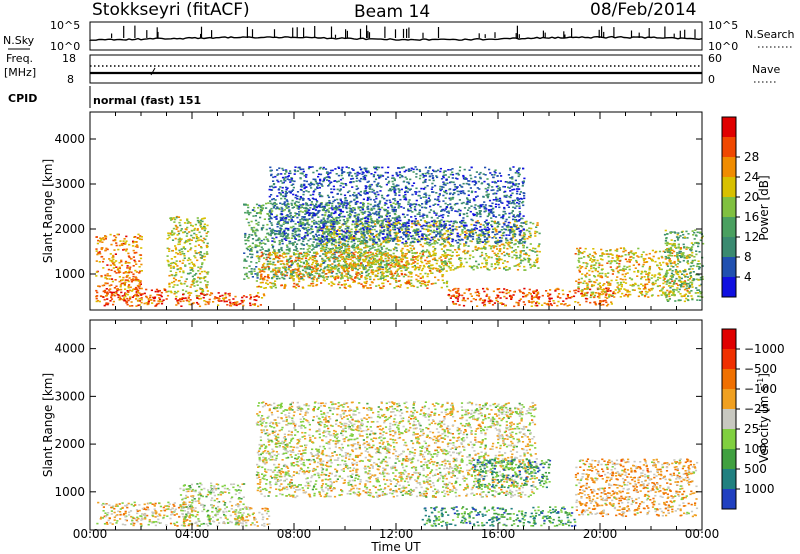  Describe the element at coordinates (392, 12) in the screenshot. I see `beam-title: Beam 14` at that location.